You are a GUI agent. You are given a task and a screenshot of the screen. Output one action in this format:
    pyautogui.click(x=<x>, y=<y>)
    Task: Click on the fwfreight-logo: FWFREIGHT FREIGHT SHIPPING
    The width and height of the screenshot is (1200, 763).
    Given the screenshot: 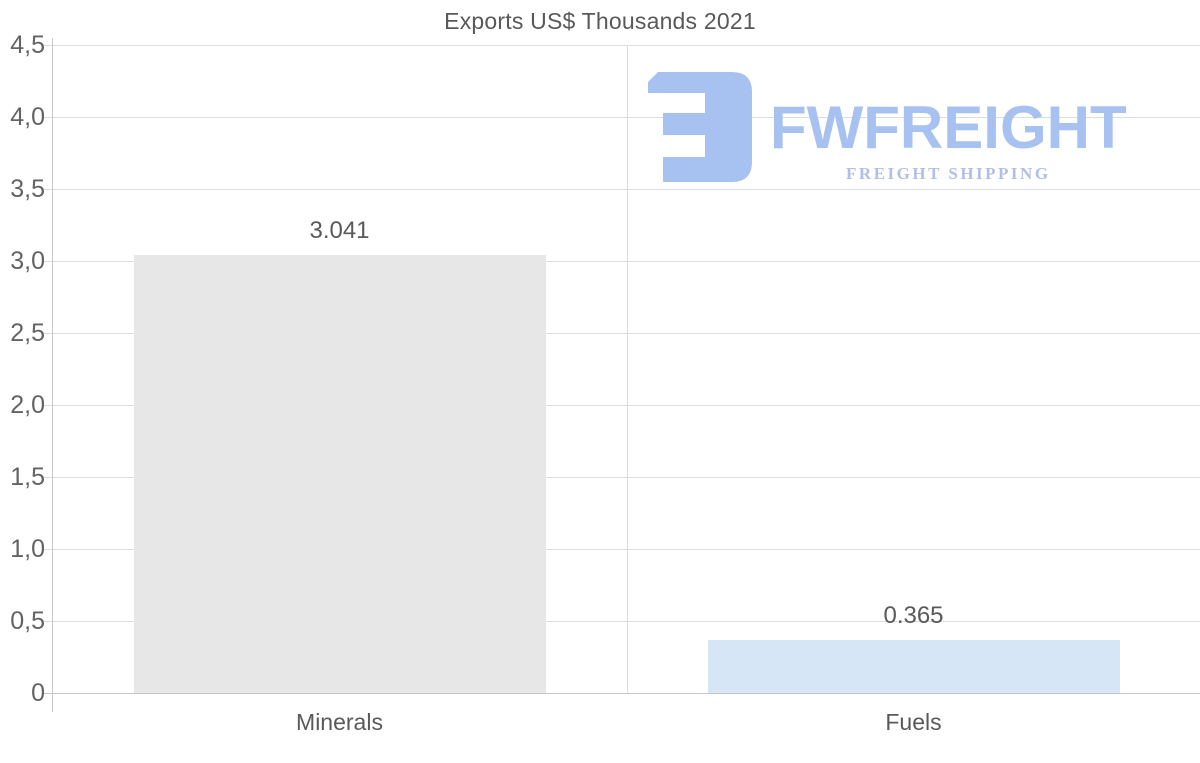 What is the action you would take?
    pyautogui.click(x=885, y=128)
    